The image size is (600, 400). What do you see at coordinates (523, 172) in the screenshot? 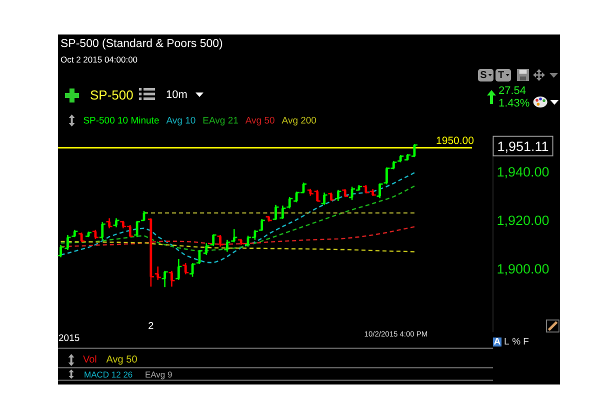
I see `y-tick-label: 1,940.00` at bounding box center [523, 172].